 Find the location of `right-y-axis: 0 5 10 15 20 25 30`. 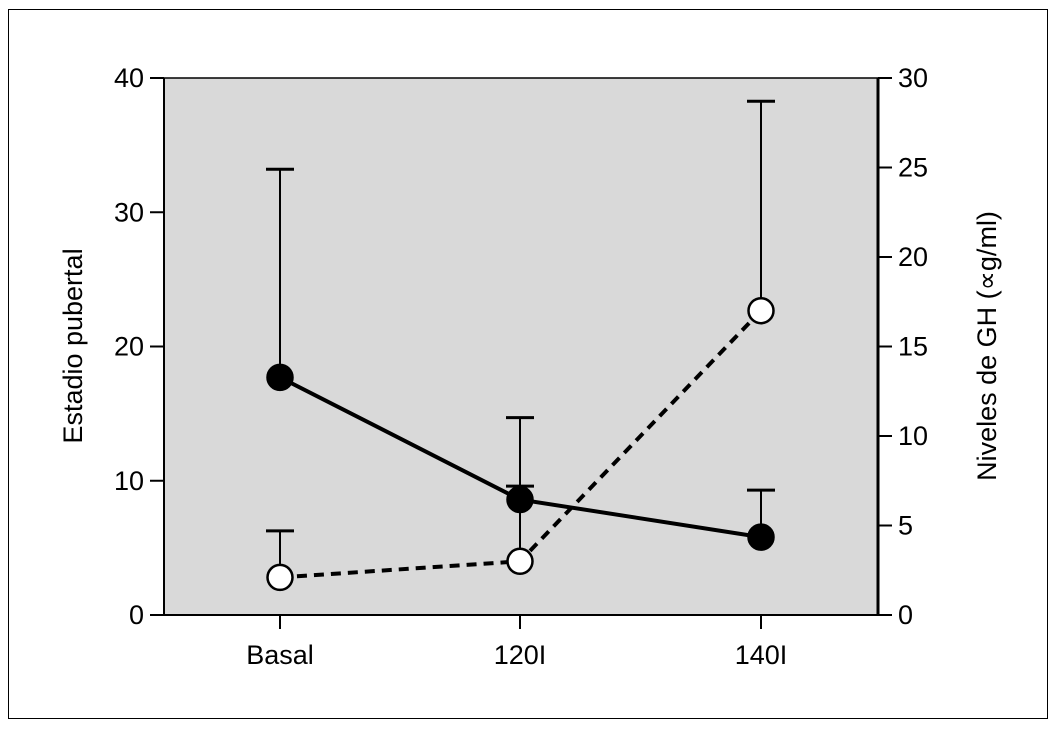

right-y-axis: 0 5 10 15 20 25 30 is located at coordinates (902, 346).